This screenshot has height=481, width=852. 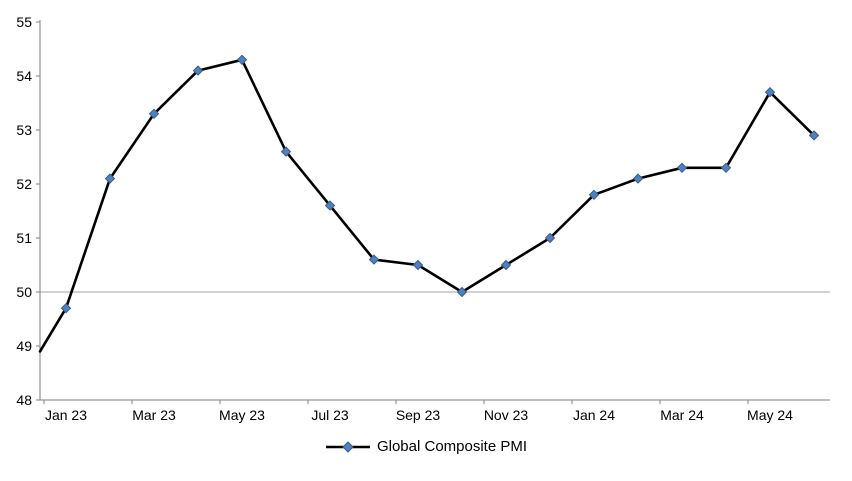 What do you see at coordinates (24, 346) in the screenshot?
I see `y-tick-label: 49` at bounding box center [24, 346].